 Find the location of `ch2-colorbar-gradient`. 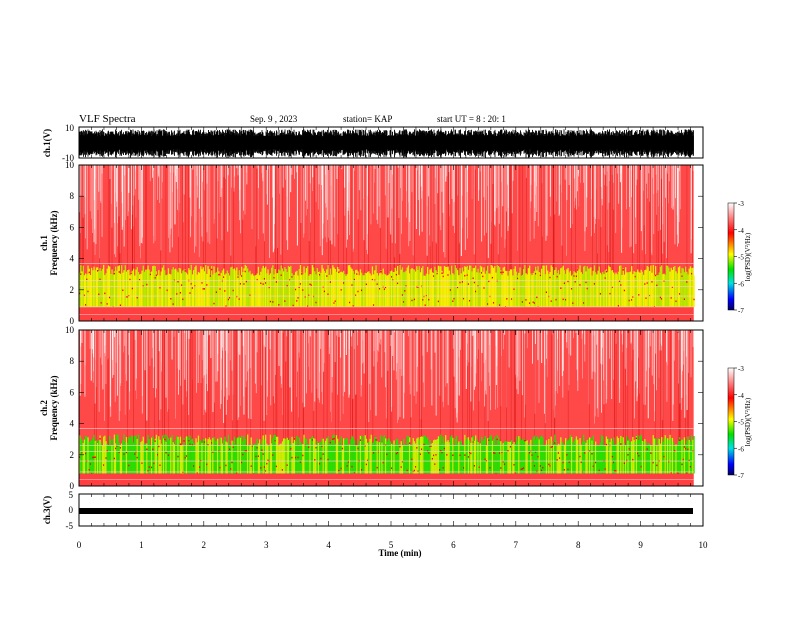

ch2-colorbar-gradient is located at coordinates (731, 421).